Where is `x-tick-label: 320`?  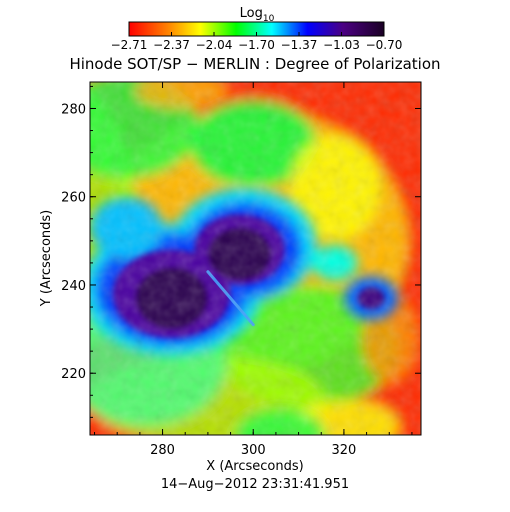 x-tick-label: 320 is located at coordinates (344, 450).